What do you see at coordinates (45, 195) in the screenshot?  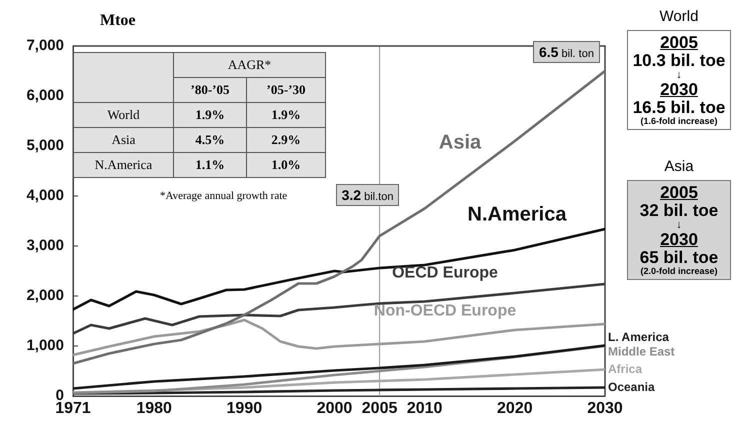 I see `y-tick-label: 4,000` at bounding box center [45, 195].